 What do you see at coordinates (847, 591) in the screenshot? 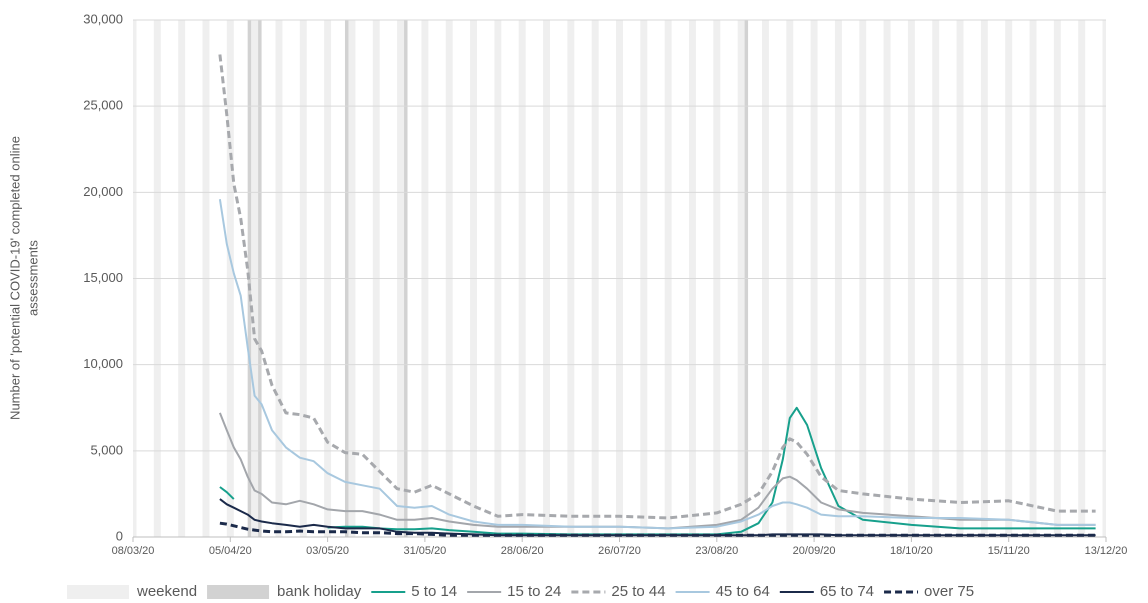
I see `legend-label: 65 to 74` at bounding box center [847, 591].